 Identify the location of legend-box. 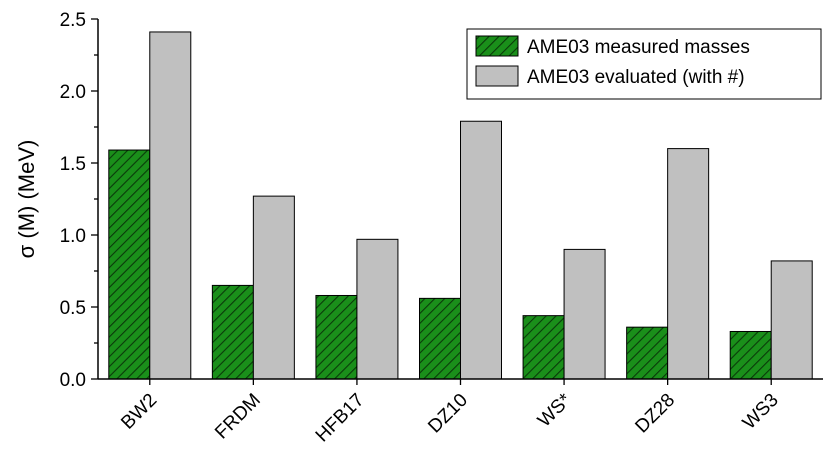
(644, 64).